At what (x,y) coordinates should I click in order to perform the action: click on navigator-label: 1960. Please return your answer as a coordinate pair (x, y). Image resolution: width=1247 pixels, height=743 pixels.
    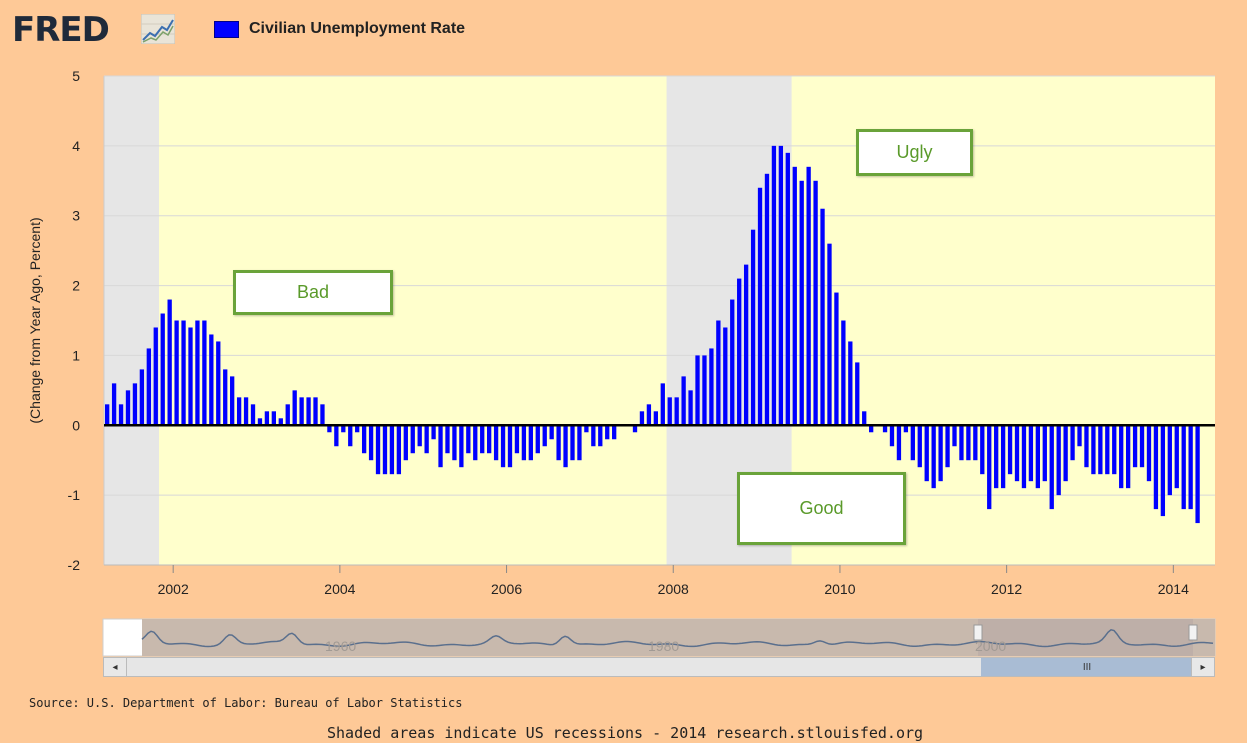
    Looking at the image, I should click on (340, 646).